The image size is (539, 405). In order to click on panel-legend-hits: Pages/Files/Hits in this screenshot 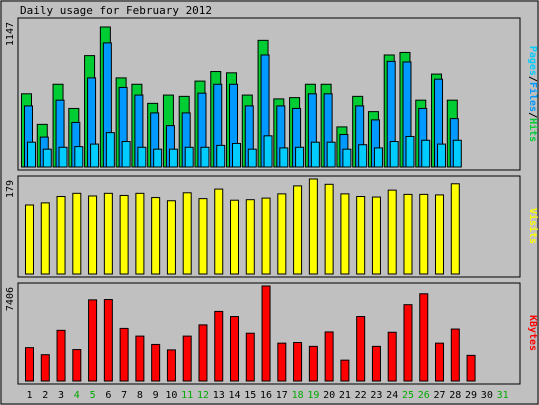, I will do `click(533, 94)`.